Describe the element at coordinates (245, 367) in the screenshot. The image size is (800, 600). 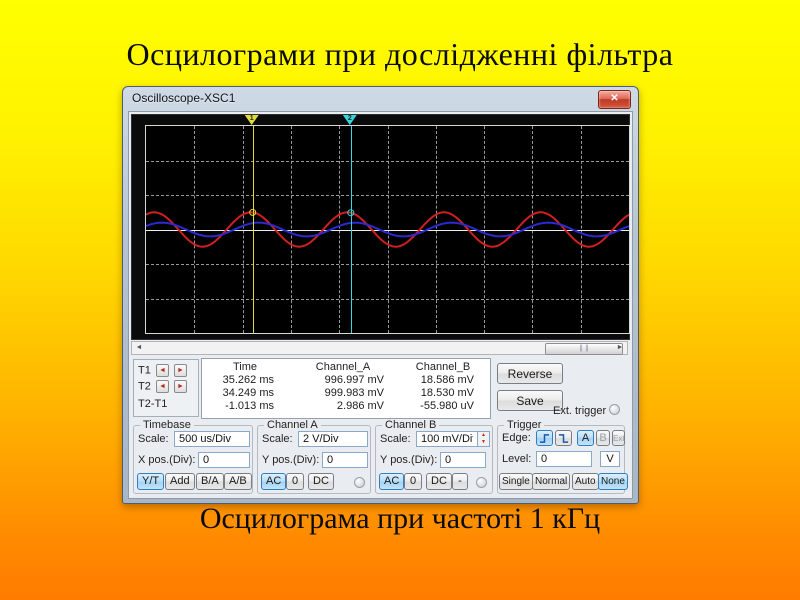
I see `col-time: Time` at that location.